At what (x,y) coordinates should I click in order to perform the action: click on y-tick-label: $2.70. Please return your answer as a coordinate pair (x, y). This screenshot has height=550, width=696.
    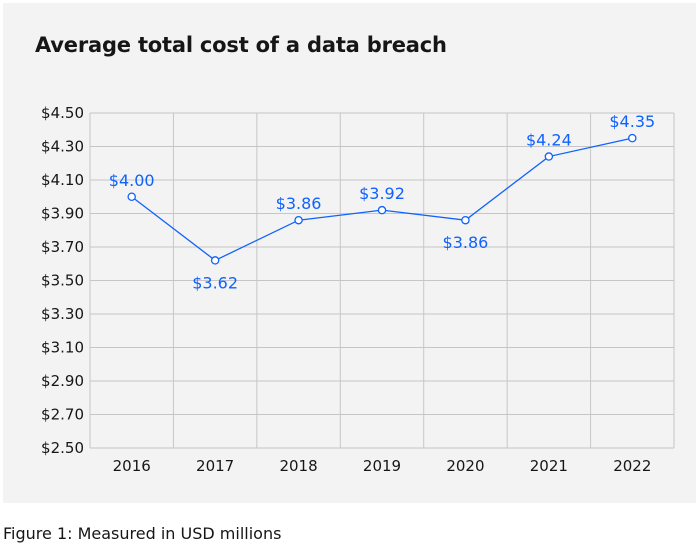
    Looking at the image, I should click on (62, 415).